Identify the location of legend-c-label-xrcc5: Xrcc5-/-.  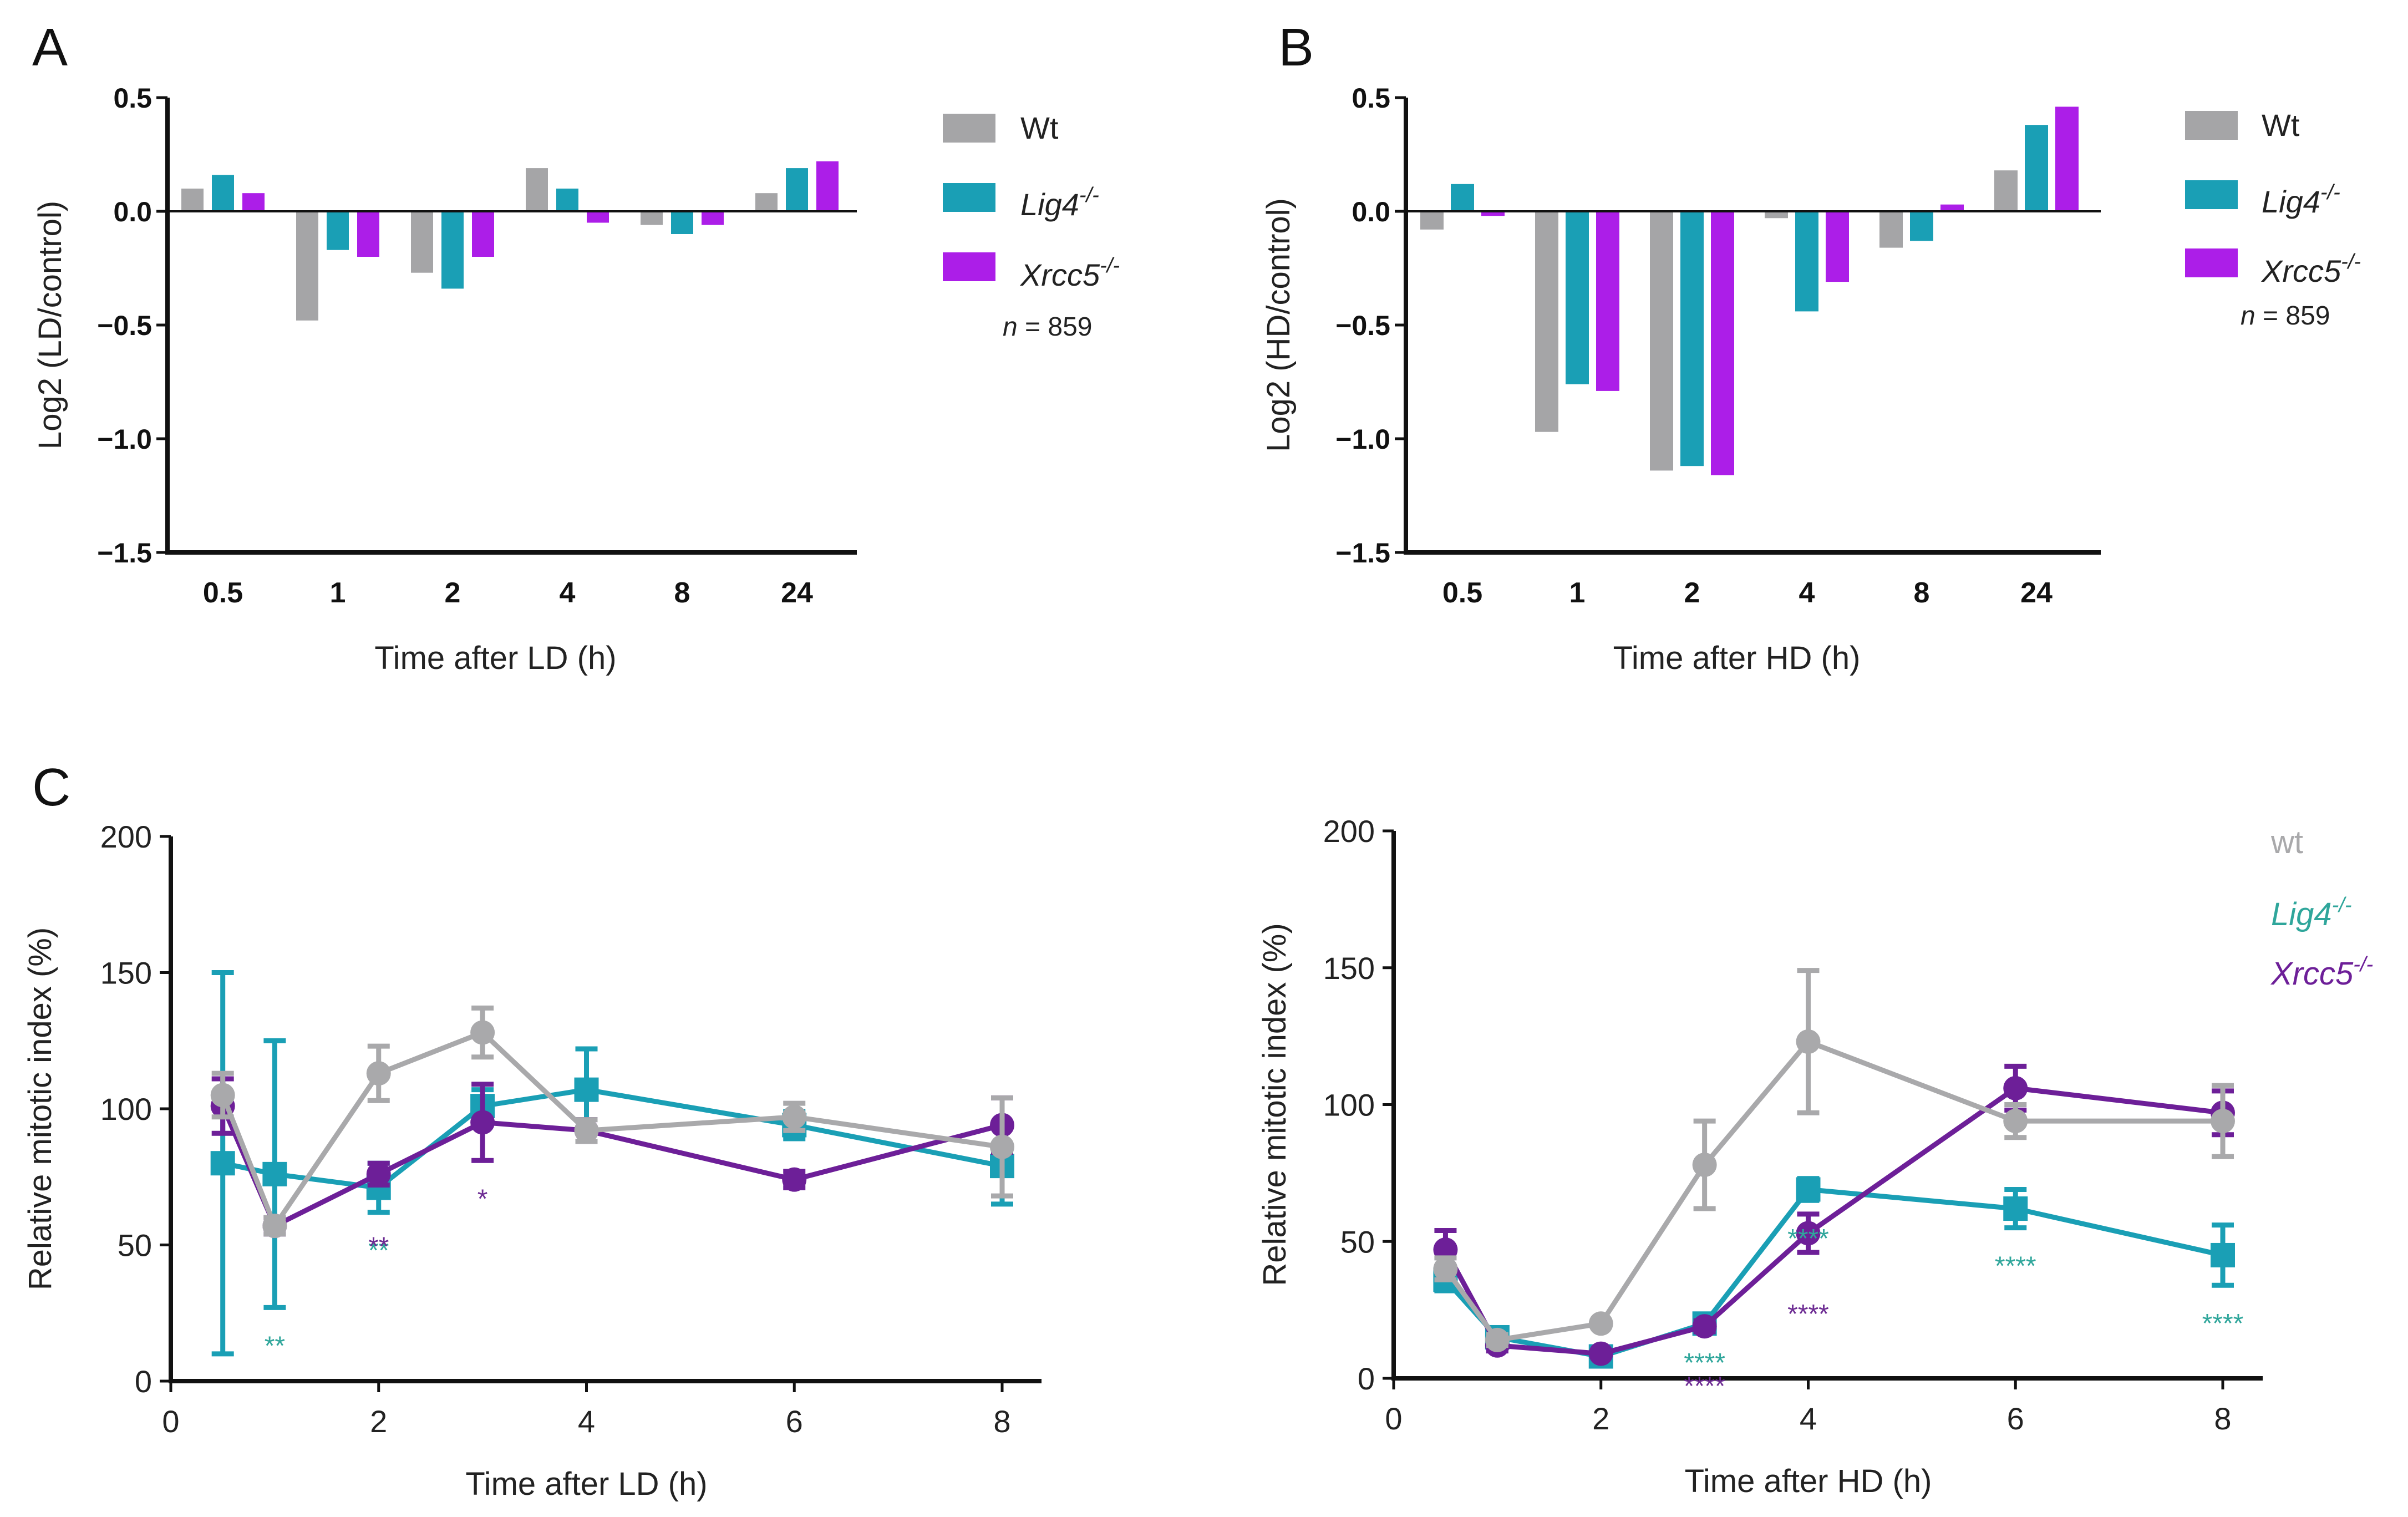
(2321, 972).